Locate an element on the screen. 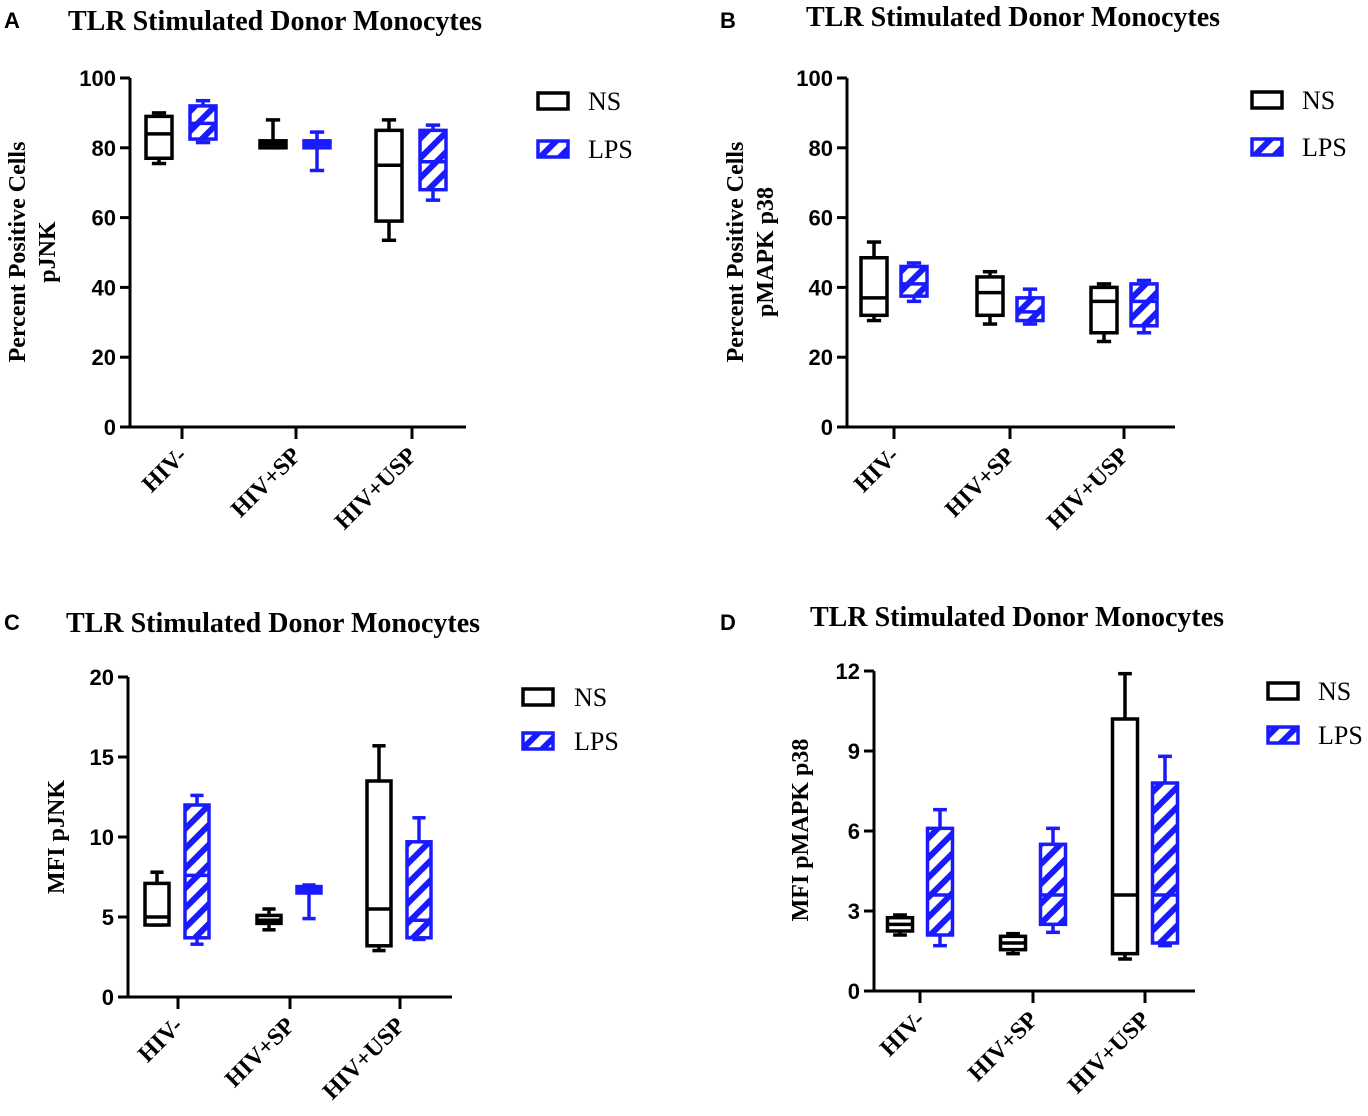 The height and width of the screenshot is (1116, 1368). y-tick-label: 6 is located at coordinates (854, 831).